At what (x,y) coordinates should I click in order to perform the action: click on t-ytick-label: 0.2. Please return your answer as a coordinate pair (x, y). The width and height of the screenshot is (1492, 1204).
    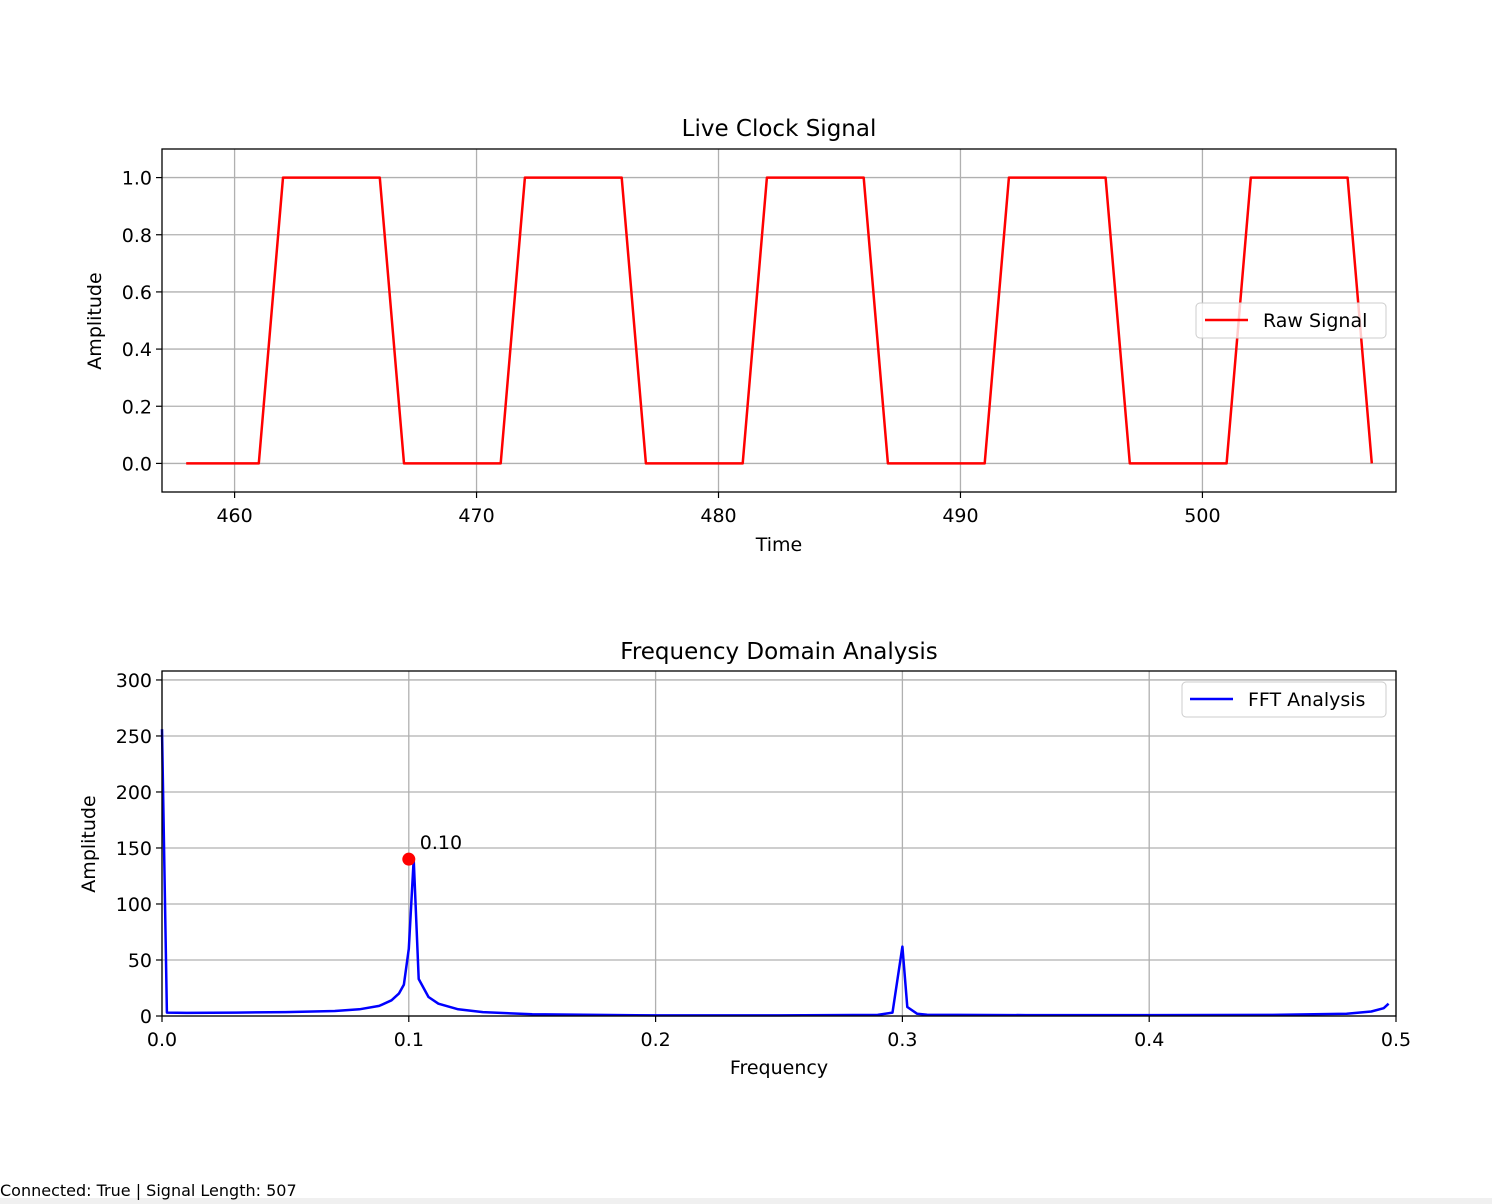
    Looking at the image, I should click on (137, 407).